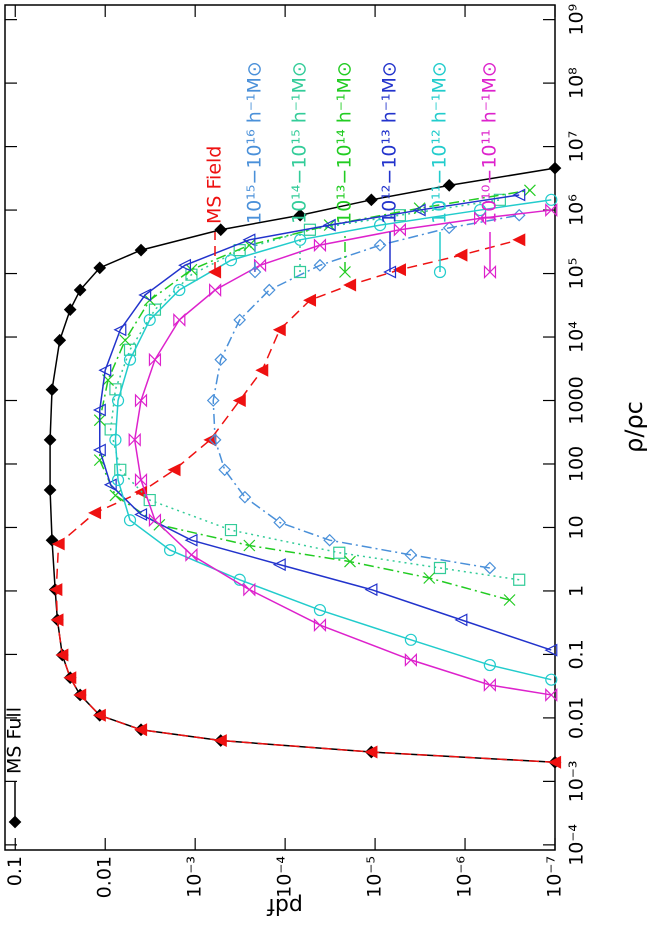 This screenshot has height=927, width=660. What do you see at coordinates (577, 845) in the screenshot?
I see `x-tick-label: 10⁻⁴` at bounding box center [577, 845].